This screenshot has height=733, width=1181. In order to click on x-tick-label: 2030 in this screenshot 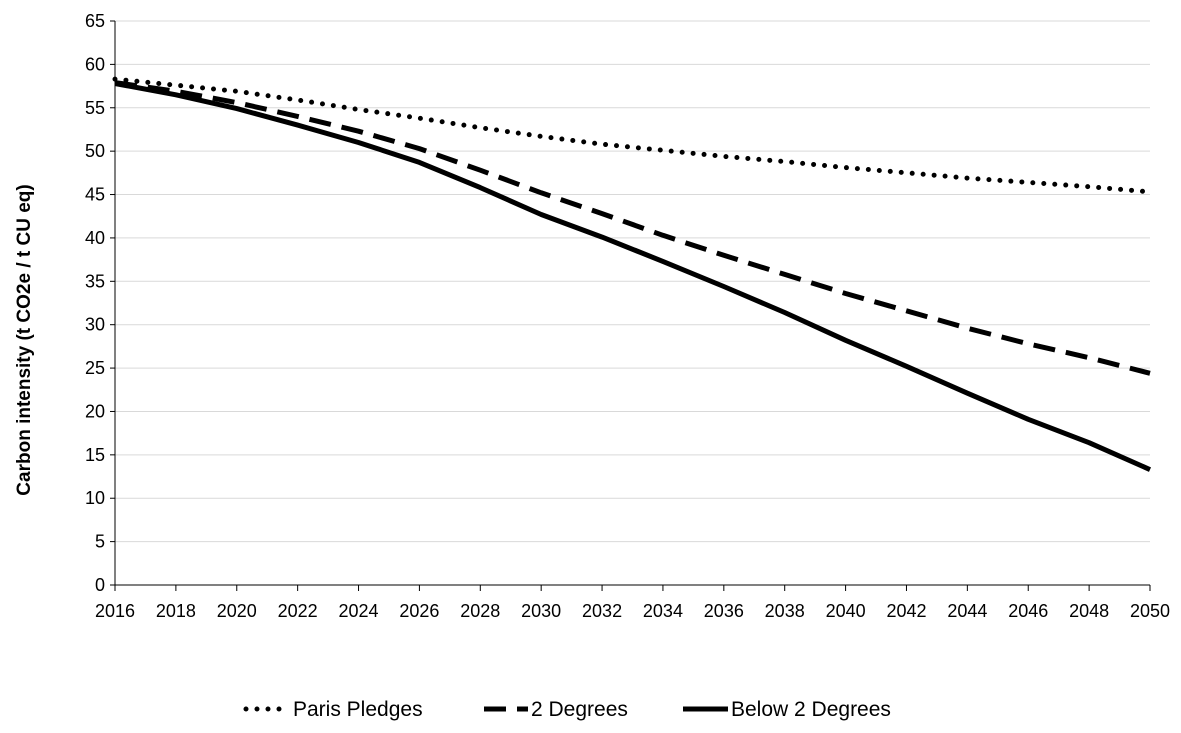, I will do `click(541, 611)`.